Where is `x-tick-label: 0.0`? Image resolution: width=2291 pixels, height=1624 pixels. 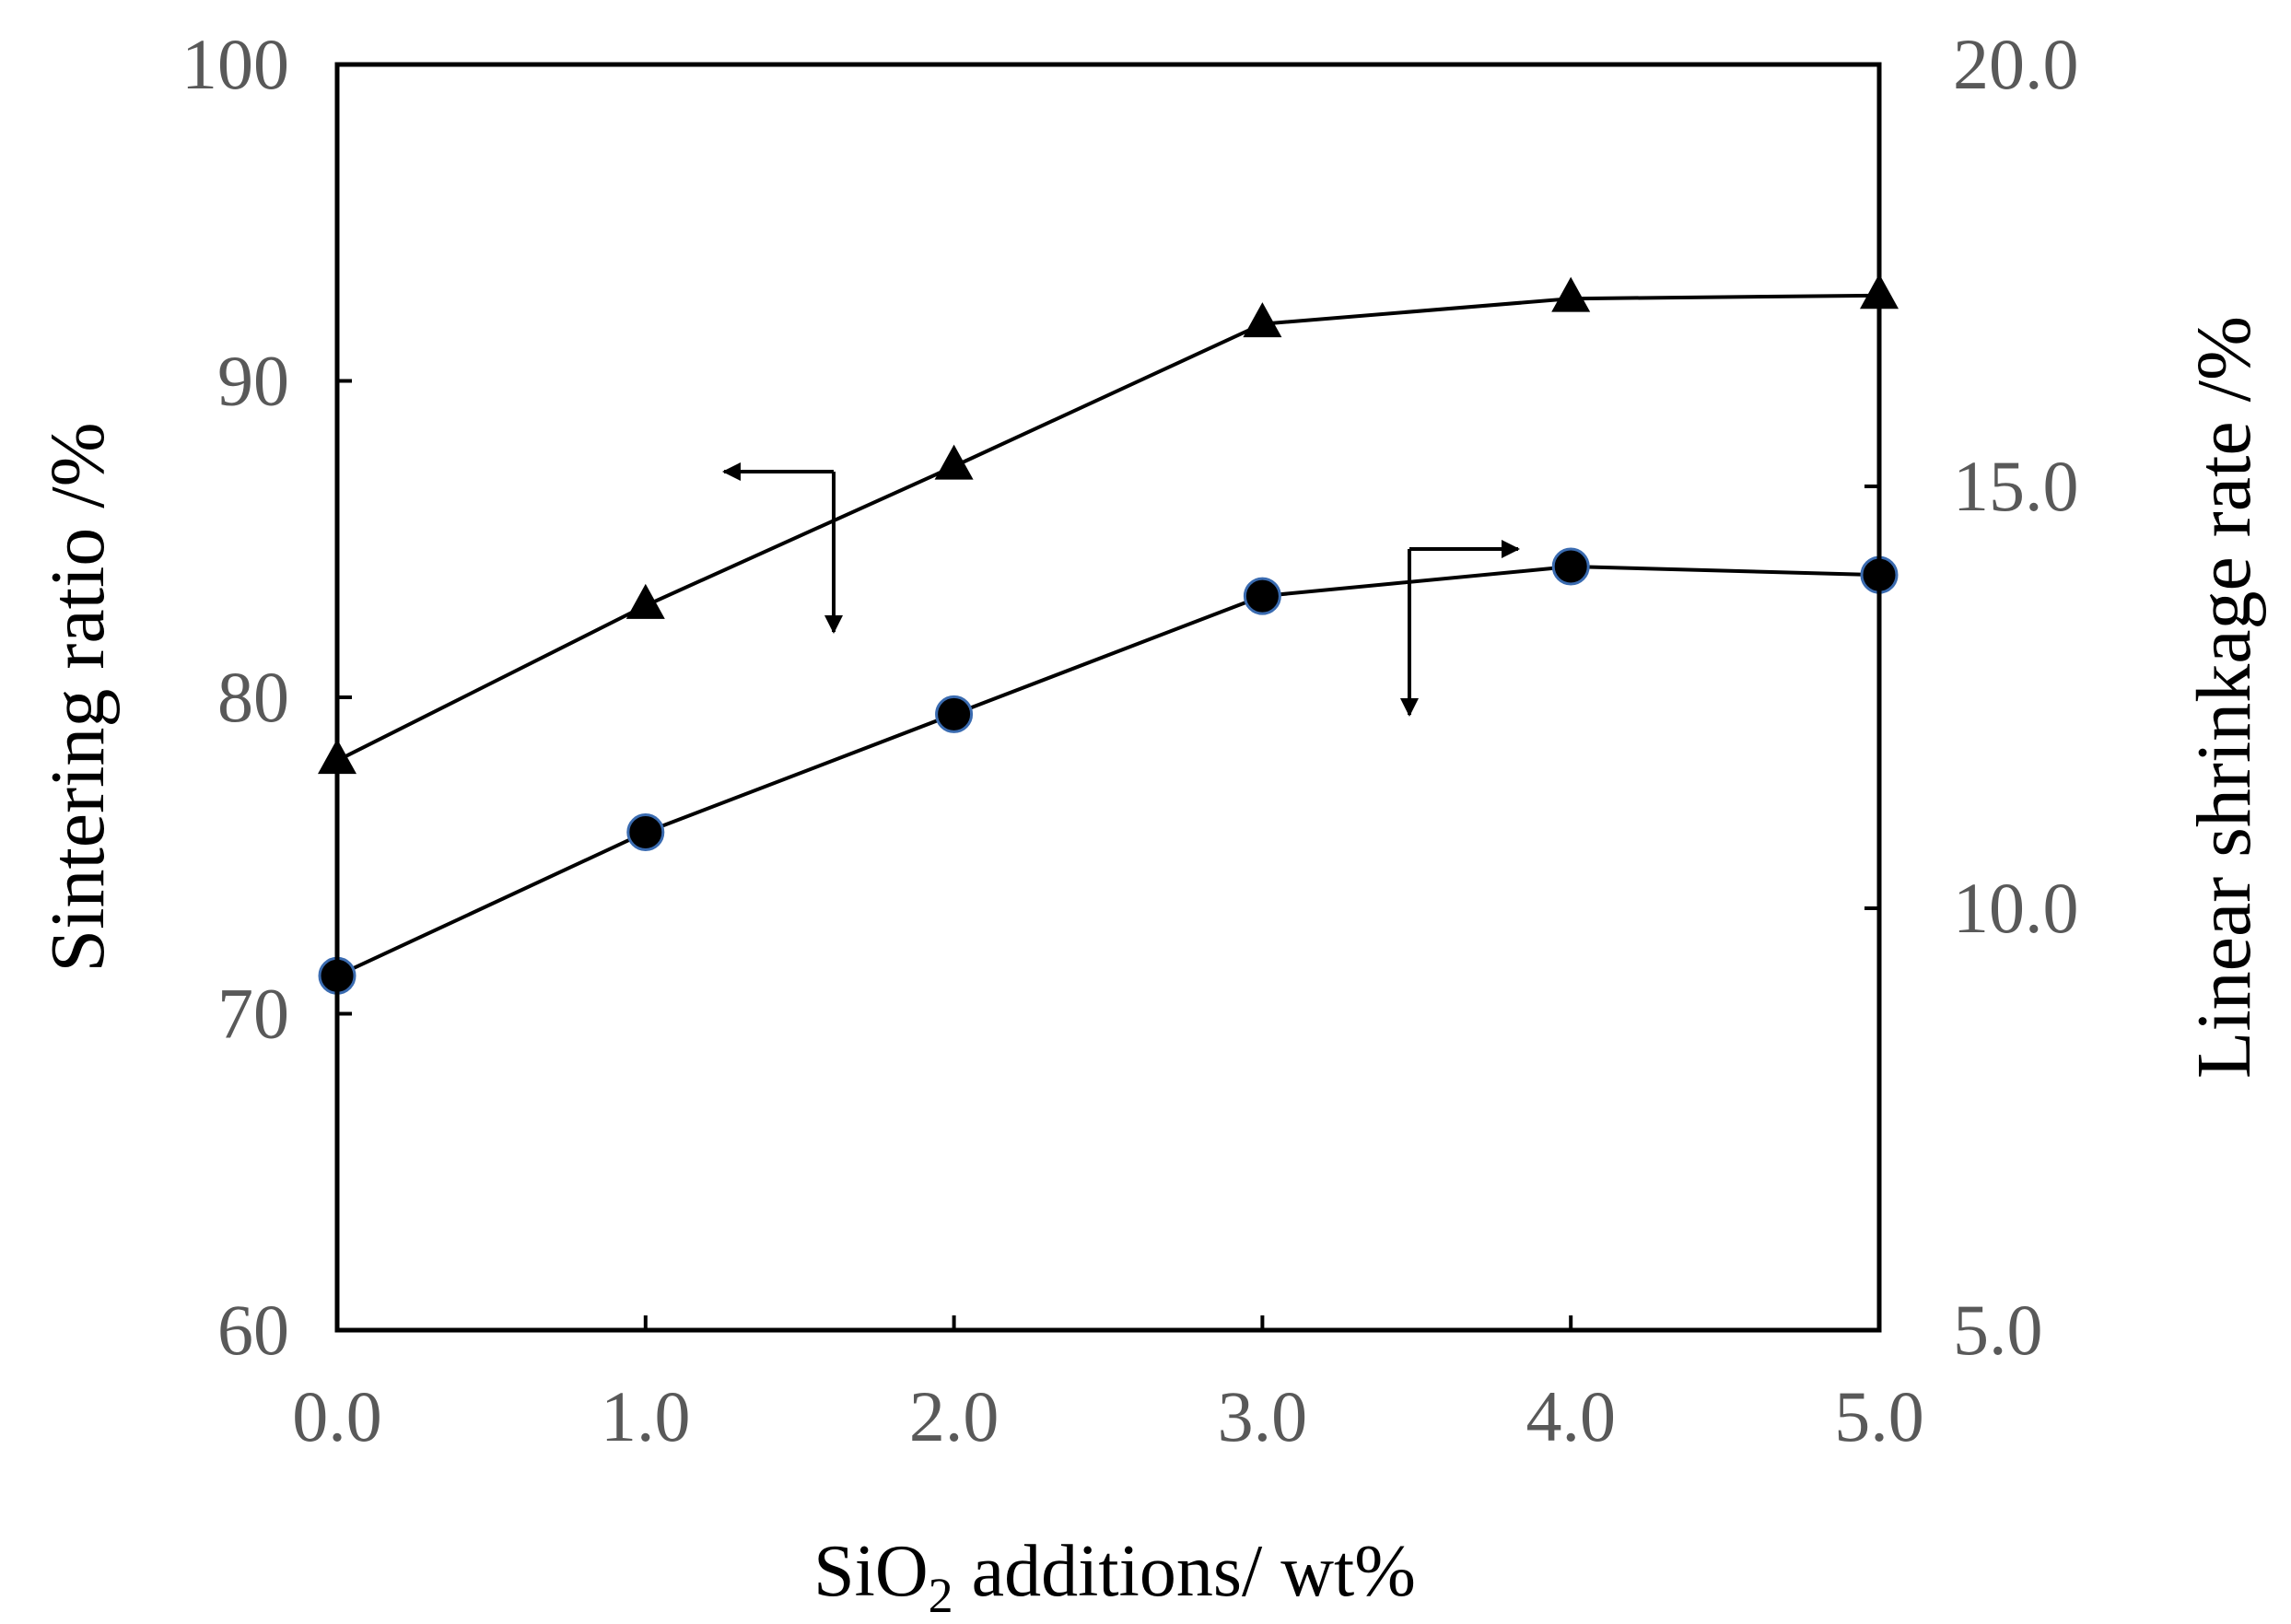 x-tick-label: 0.0 is located at coordinates (337, 1416).